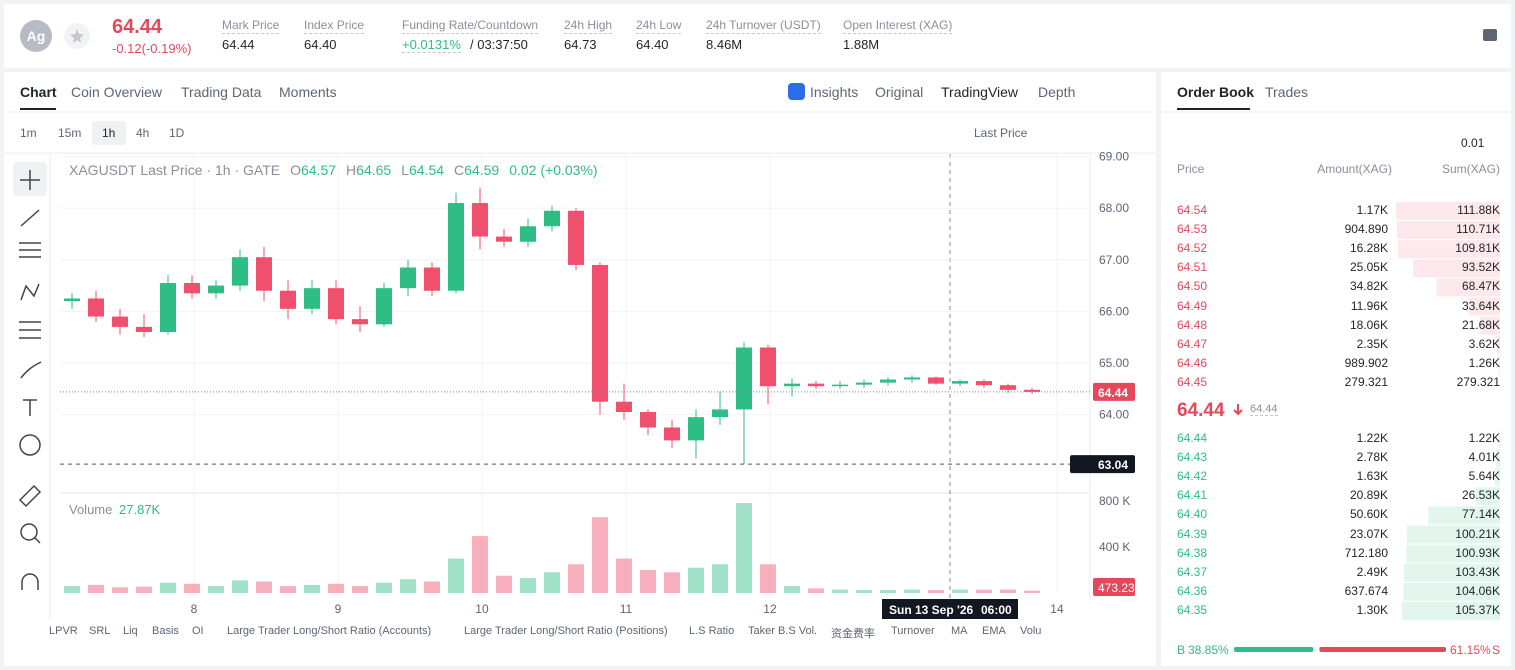 This screenshot has width=1515, height=670. What do you see at coordinates (1216, 92) in the screenshot?
I see `order-book-tab: Order Book` at bounding box center [1216, 92].